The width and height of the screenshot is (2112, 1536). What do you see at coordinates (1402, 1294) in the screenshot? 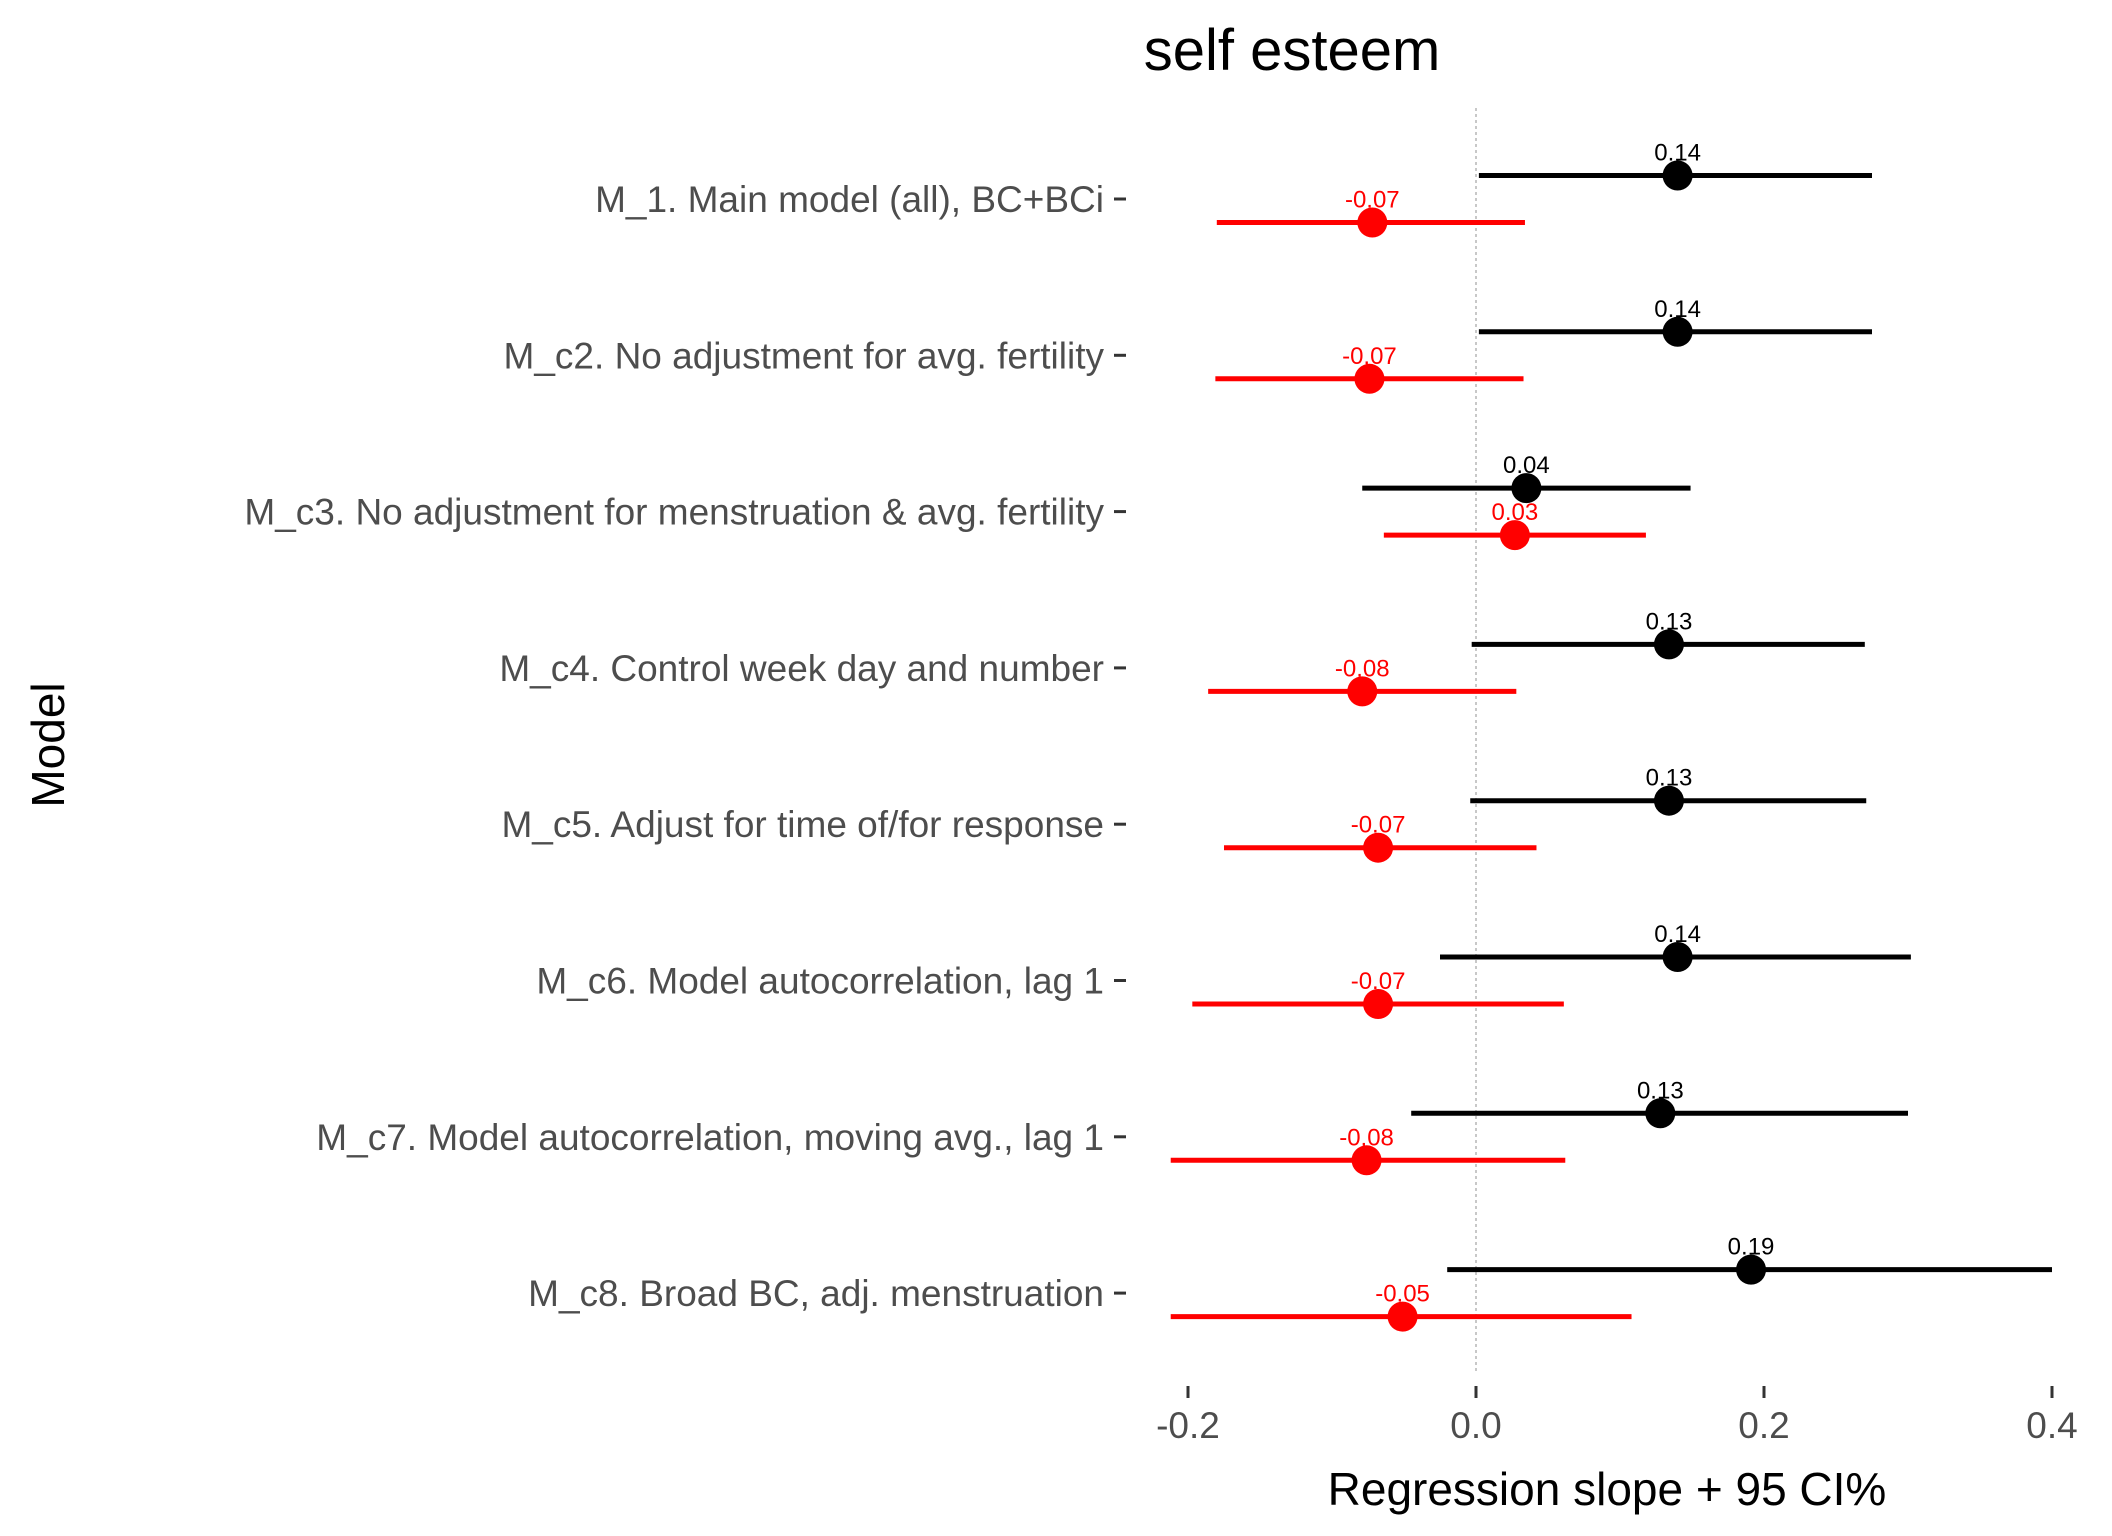
I see `data-label: -0.05` at bounding box center [1402, 1294].